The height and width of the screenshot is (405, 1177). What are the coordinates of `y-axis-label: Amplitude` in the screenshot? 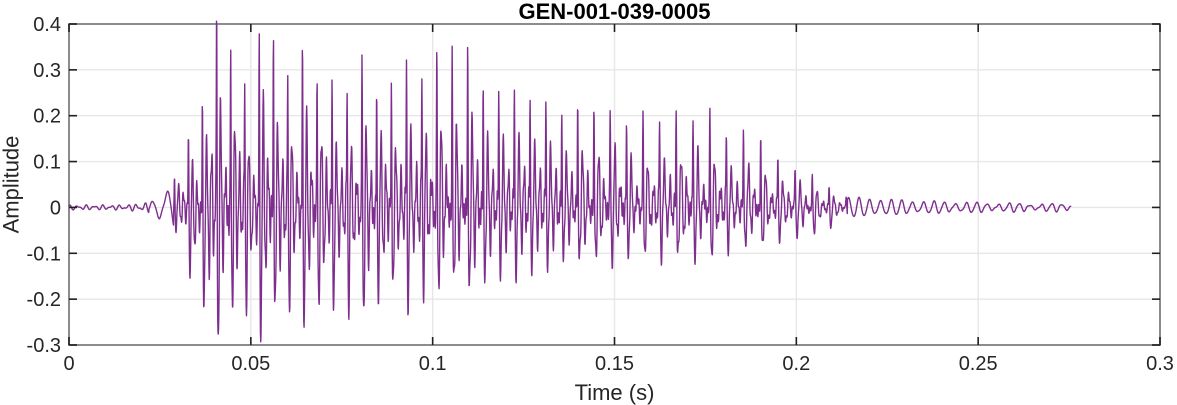 It's located at (12, 184).